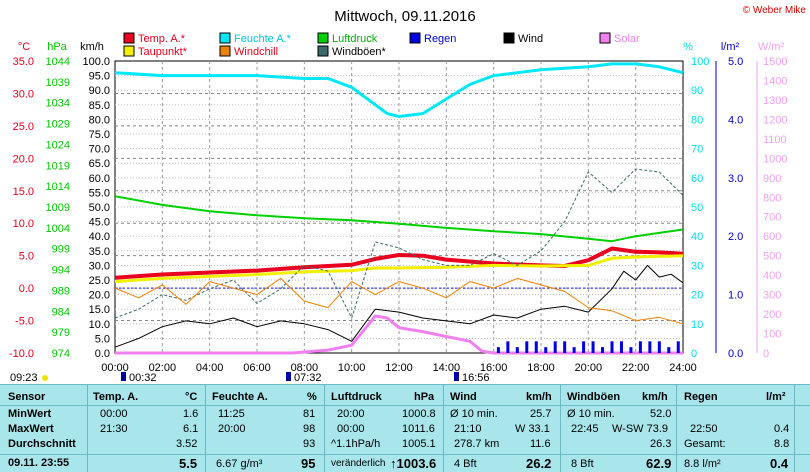 This screenshot has height=472, width=810. I want to click on pressure-tick-label: 1024, so click(58, 145).